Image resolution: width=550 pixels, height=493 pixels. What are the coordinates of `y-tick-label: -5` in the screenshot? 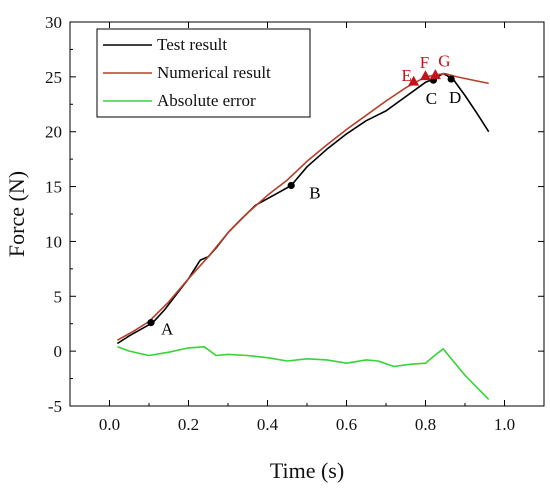 It's located at (55, 406).